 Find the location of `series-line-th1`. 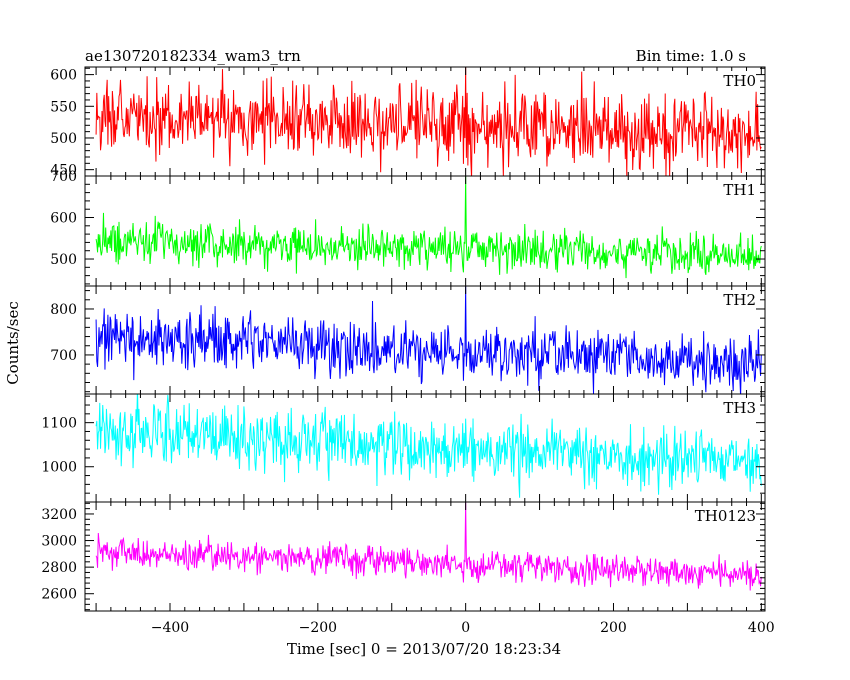

series-line-th1 is located at coordinates (428, 227).